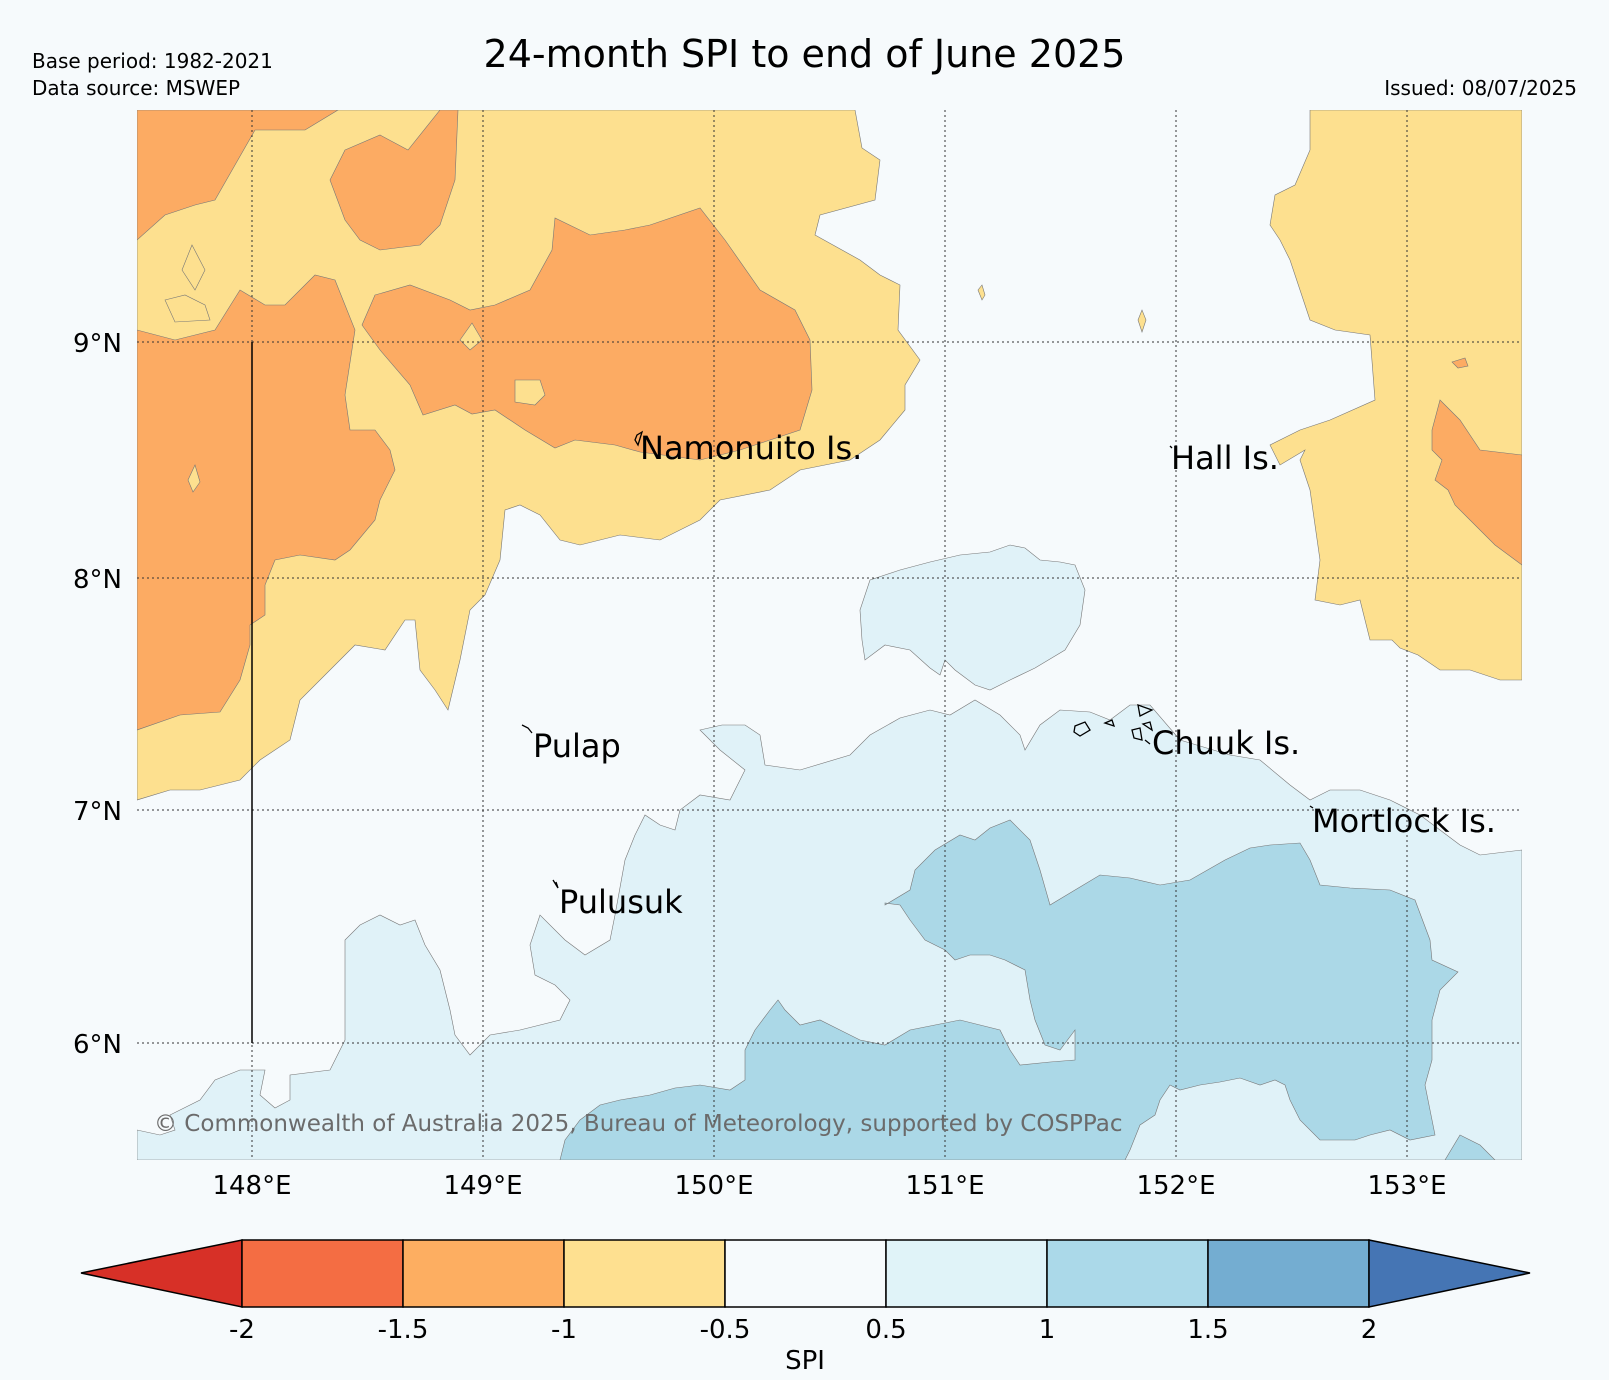 The image size is (1609, 1380). What do you see at coordinates (1207, 1330) in the screenshot?
I see `colorbar-tick: 1.5` at bounding box center [1207, 1330].